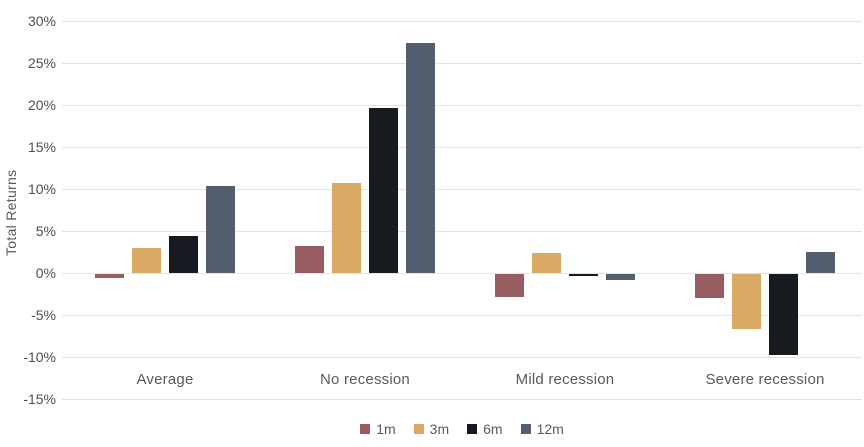  What do you see at coordinates (746, 302) in the screenshot?
I see `bar-3m-severe-recession` at bounding box center [746, 302].